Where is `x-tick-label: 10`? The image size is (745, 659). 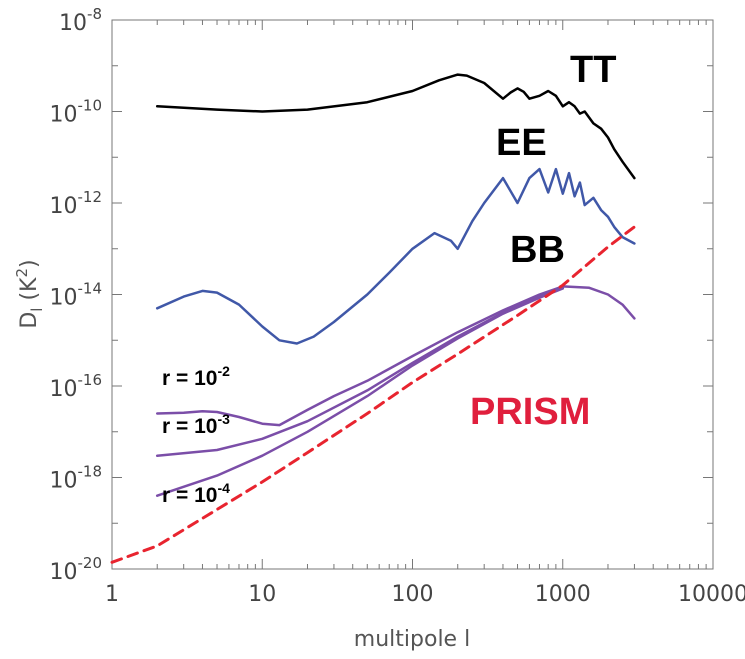
x-tick-label: 10 is located at coordinates (262, 594).